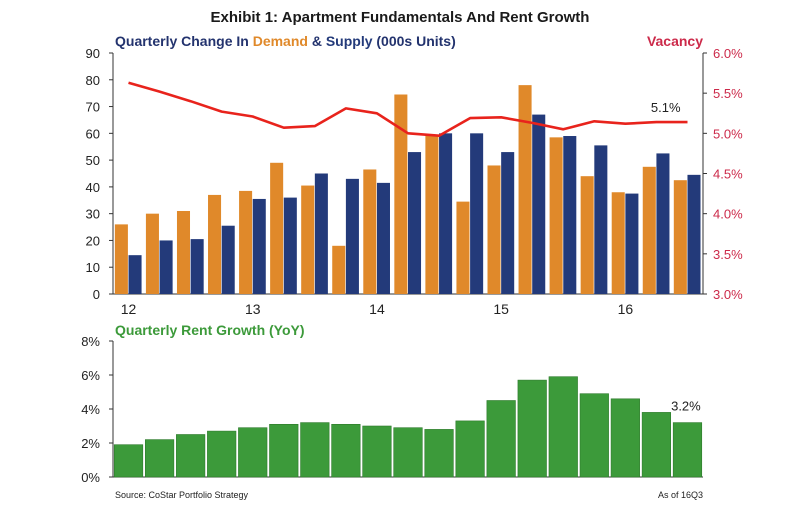  Describe the element at coordinates (728, 254) in the screenshot. I see `top-right-tick-label: 3.5%` at that location.